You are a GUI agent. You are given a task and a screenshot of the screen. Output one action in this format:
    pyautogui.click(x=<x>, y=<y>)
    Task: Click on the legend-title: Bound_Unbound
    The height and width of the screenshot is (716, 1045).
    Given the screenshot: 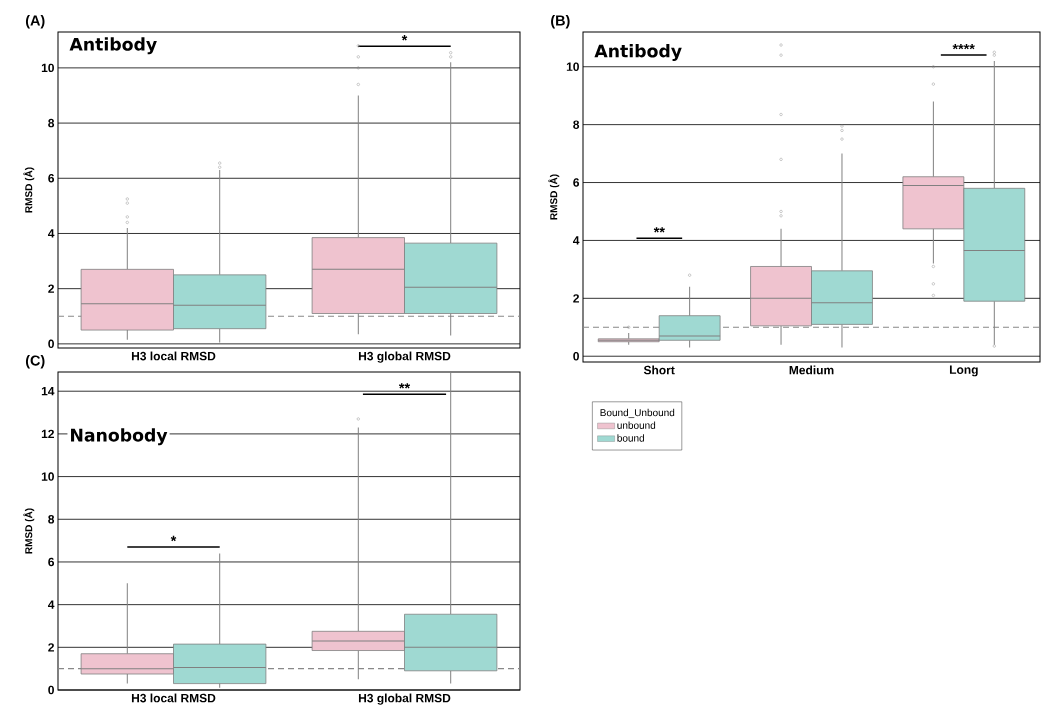 What is the action you would take?
    pyautogui.click(x=637, y=413)
    